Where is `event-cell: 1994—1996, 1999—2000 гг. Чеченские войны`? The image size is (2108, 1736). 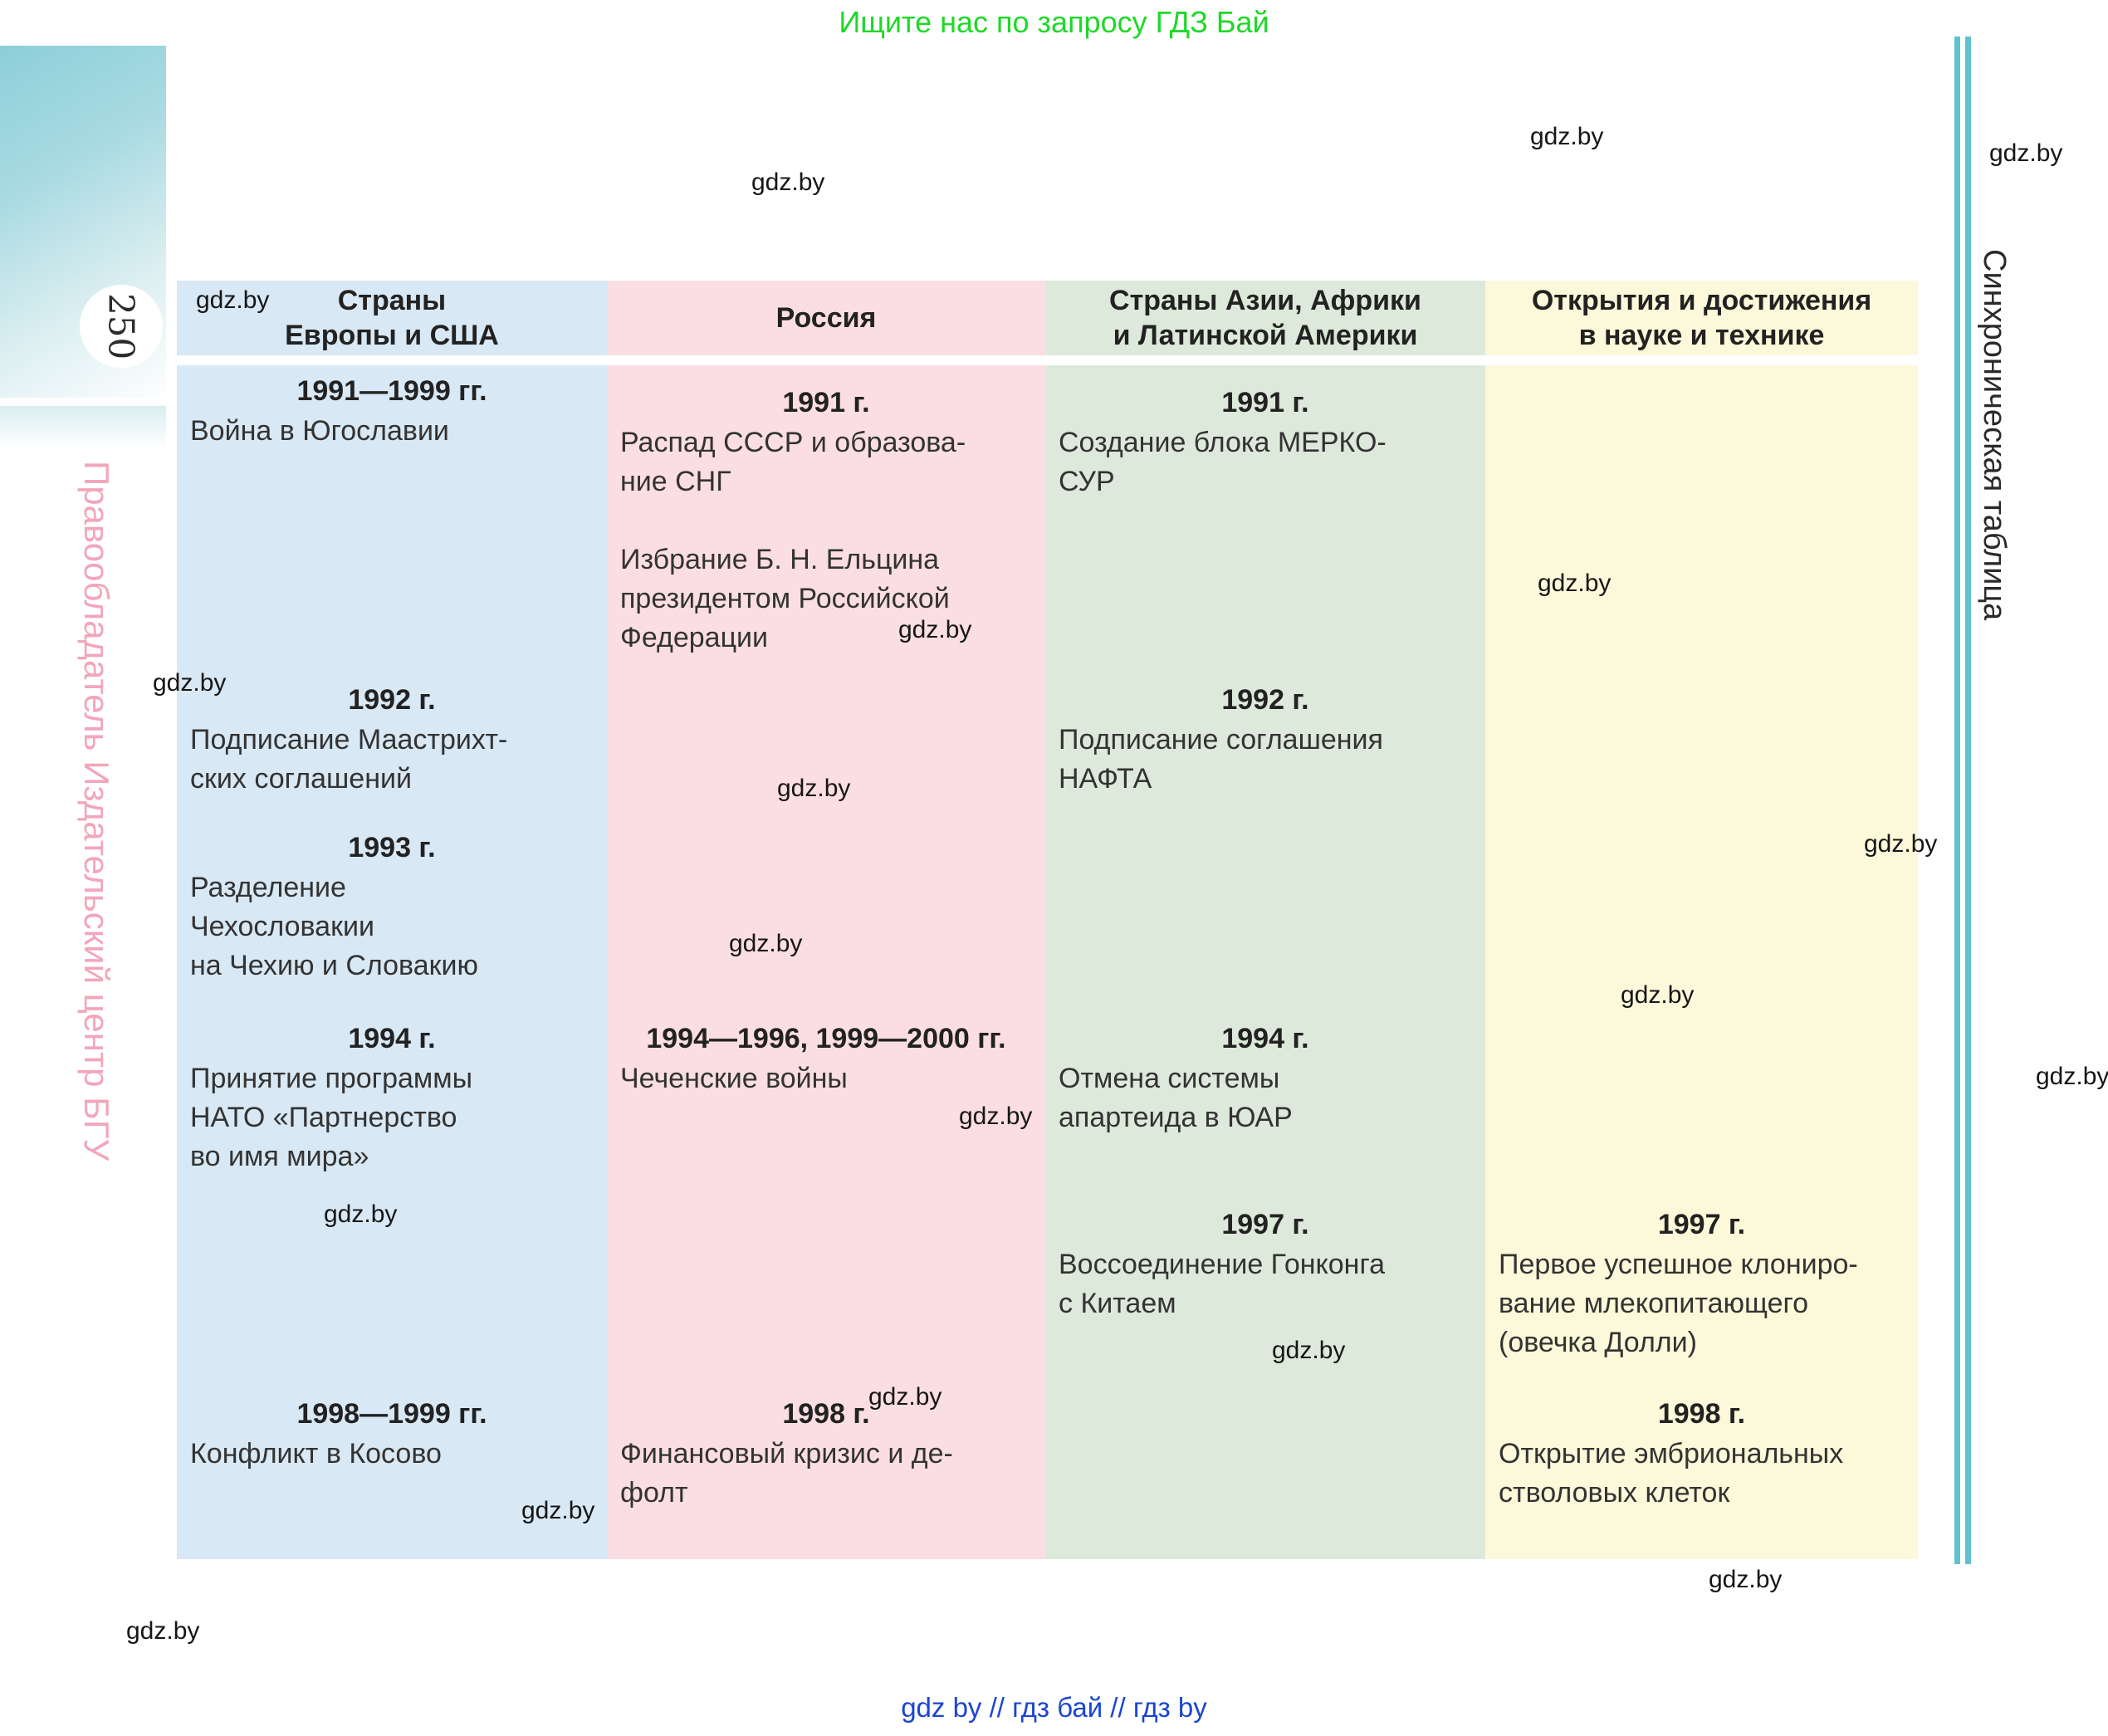 event-cell: 1994—1996, 1999—2000 гг. Чеченские войны is located at coordinates (826, 1059).